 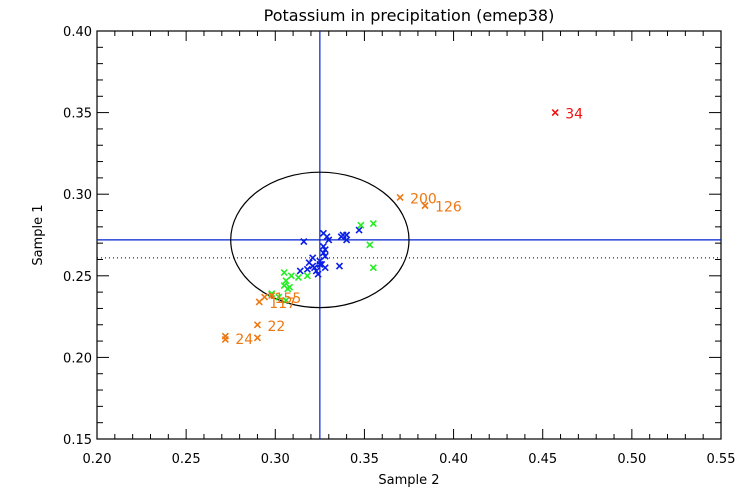 I want to click on point-label: 200, so click(x=423, y=199).